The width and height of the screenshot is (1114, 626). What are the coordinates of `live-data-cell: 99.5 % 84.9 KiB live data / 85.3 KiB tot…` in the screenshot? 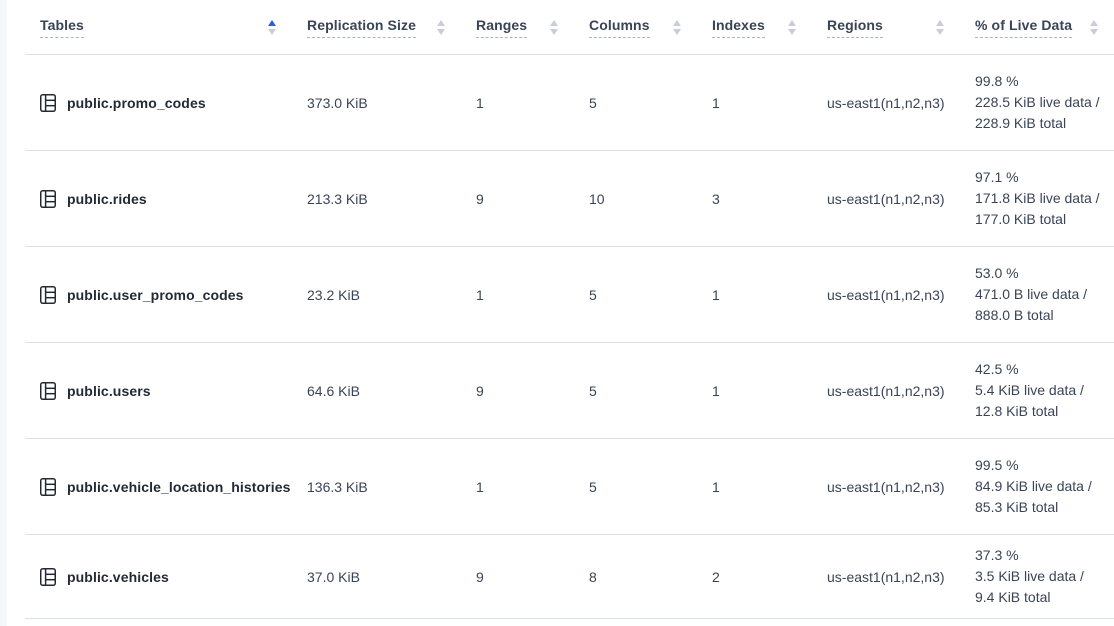 It's located at (1037, 486).